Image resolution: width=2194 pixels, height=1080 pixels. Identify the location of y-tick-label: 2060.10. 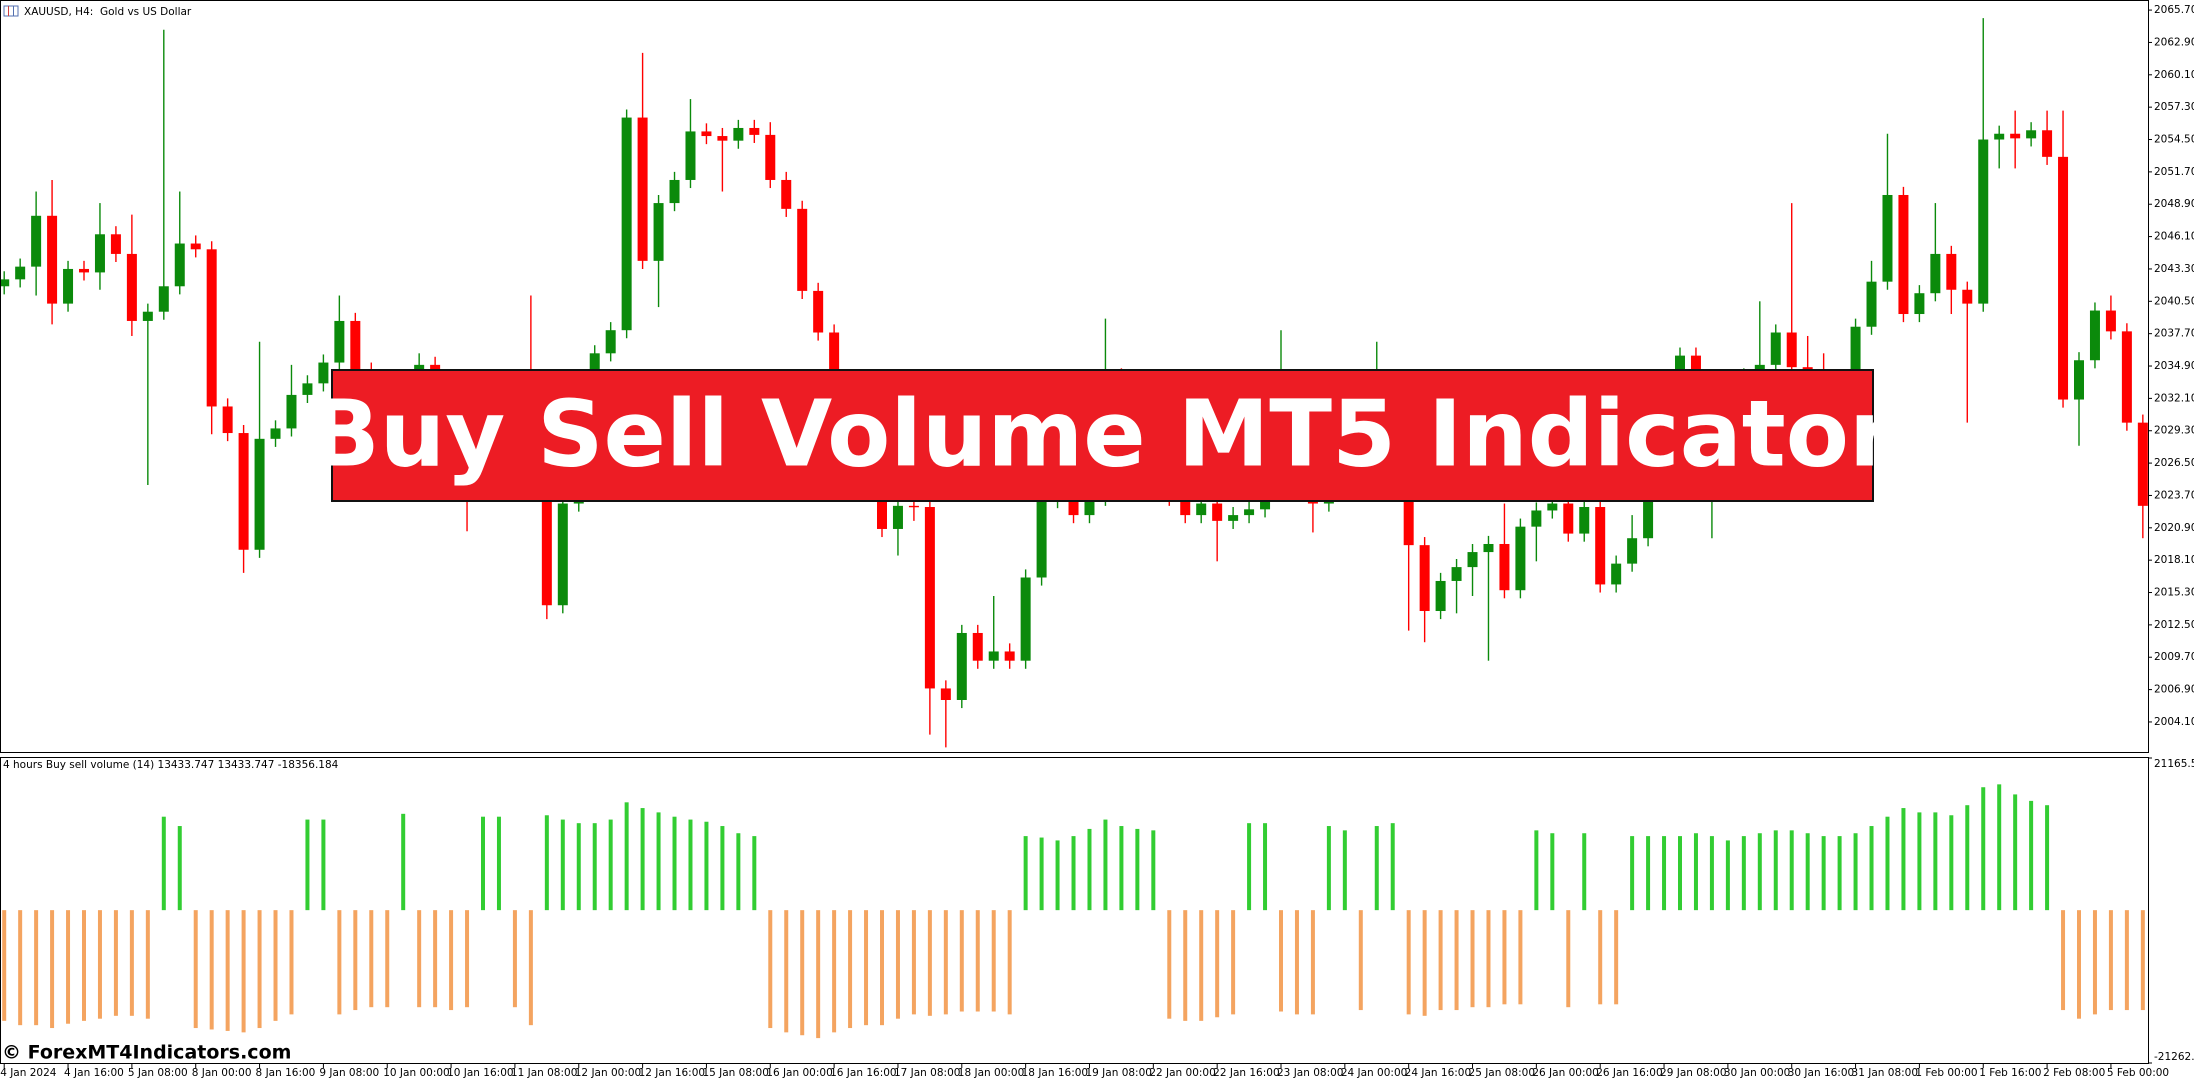
(2174, 75).